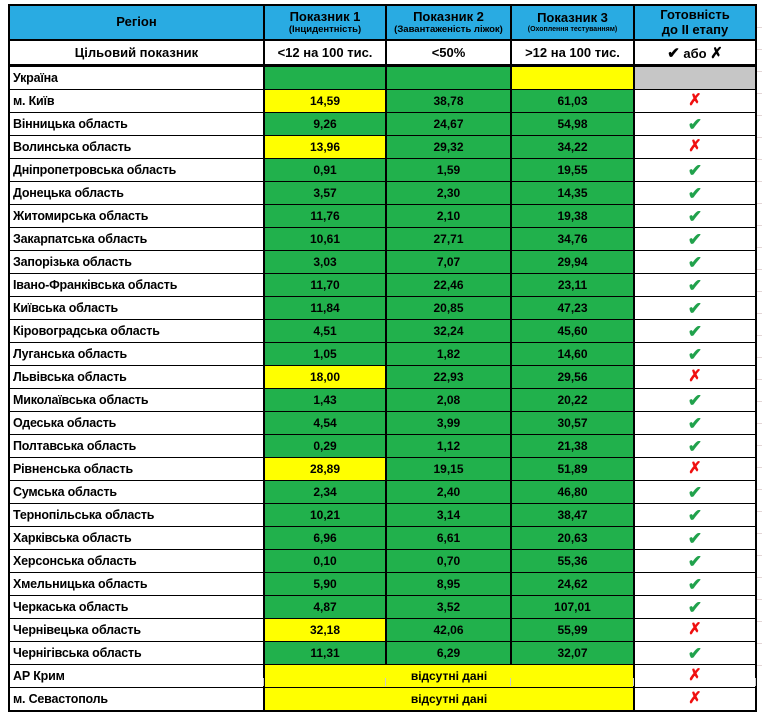 This screenshot has height=712, width=762. Describe the element at coordinates (572, 239) in the screenshot. I see `indicator3-cell: 34,76` at that location.